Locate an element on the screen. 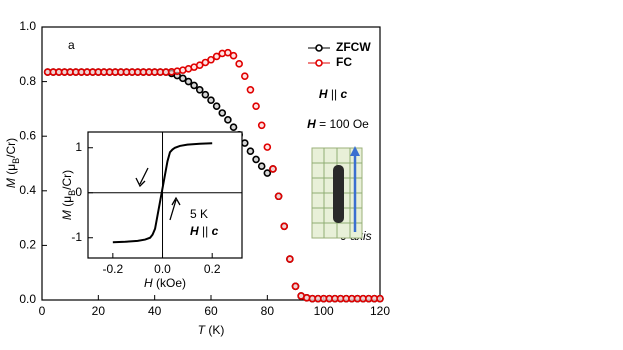 The height and width of the screenshot is (350, 623). x-axis-label-part: (kOe) is located at coordinates (169, 283).